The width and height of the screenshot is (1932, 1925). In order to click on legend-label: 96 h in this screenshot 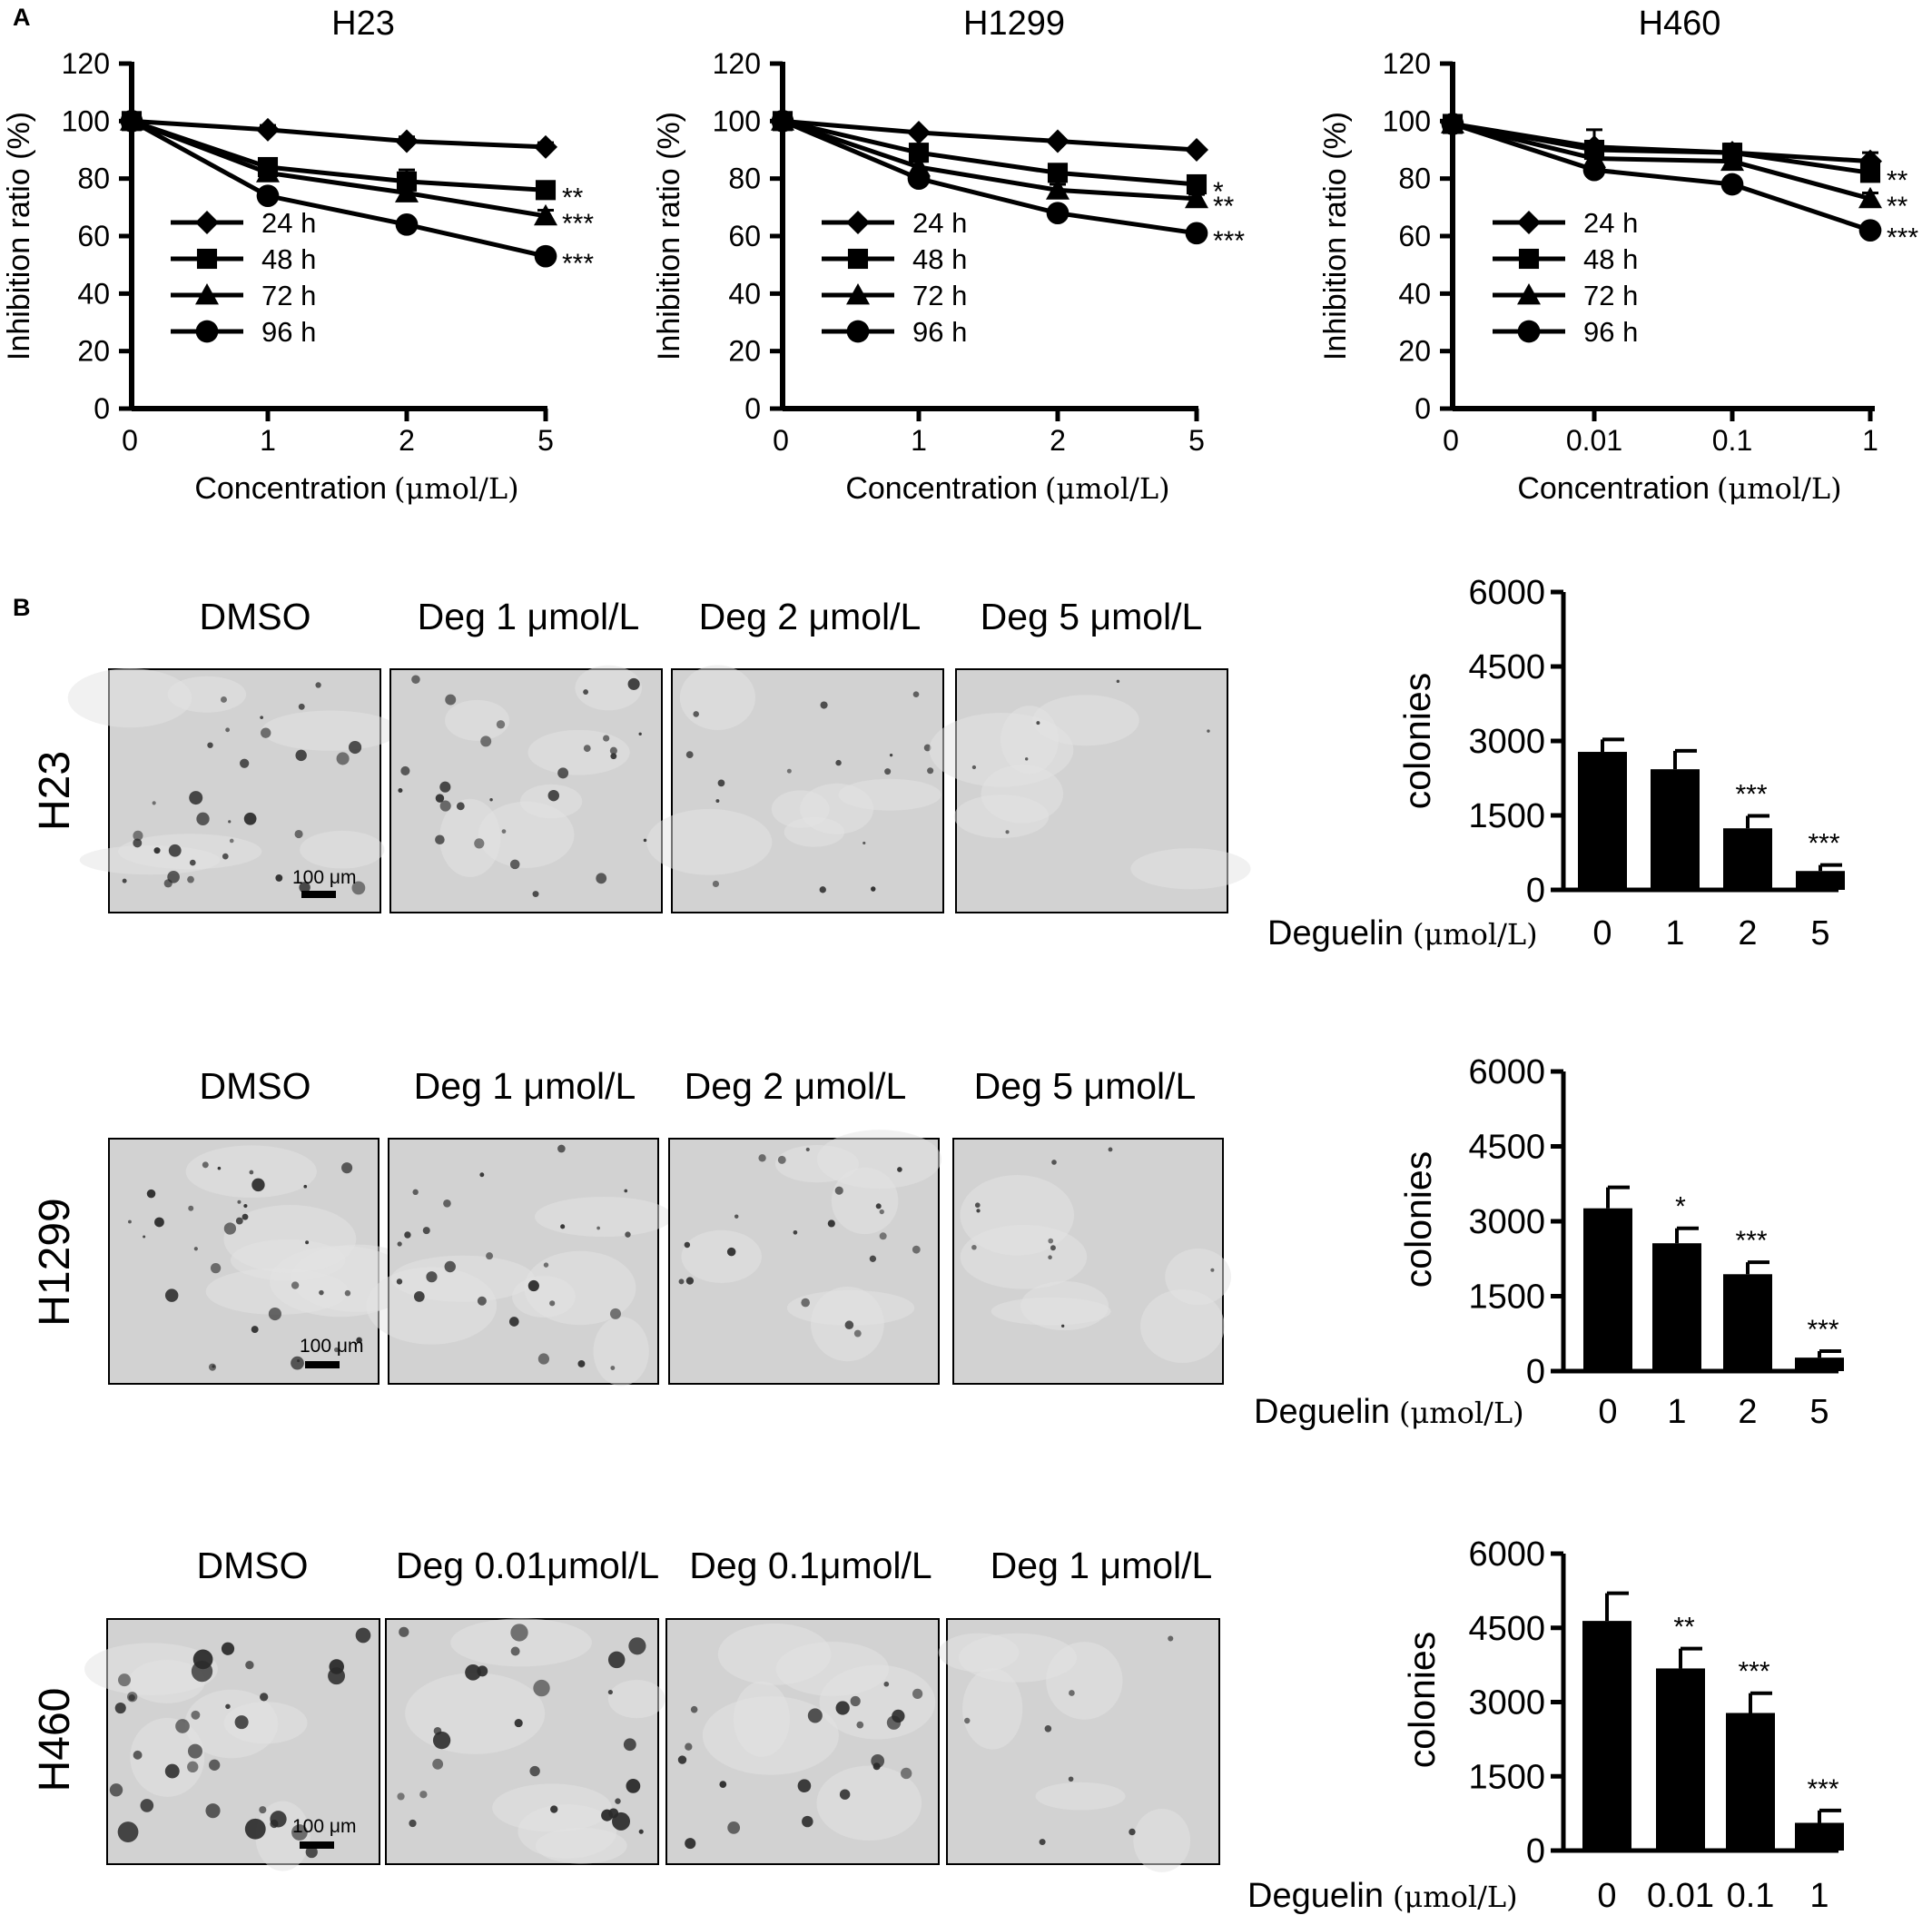, I will do `click(288, 332)`.